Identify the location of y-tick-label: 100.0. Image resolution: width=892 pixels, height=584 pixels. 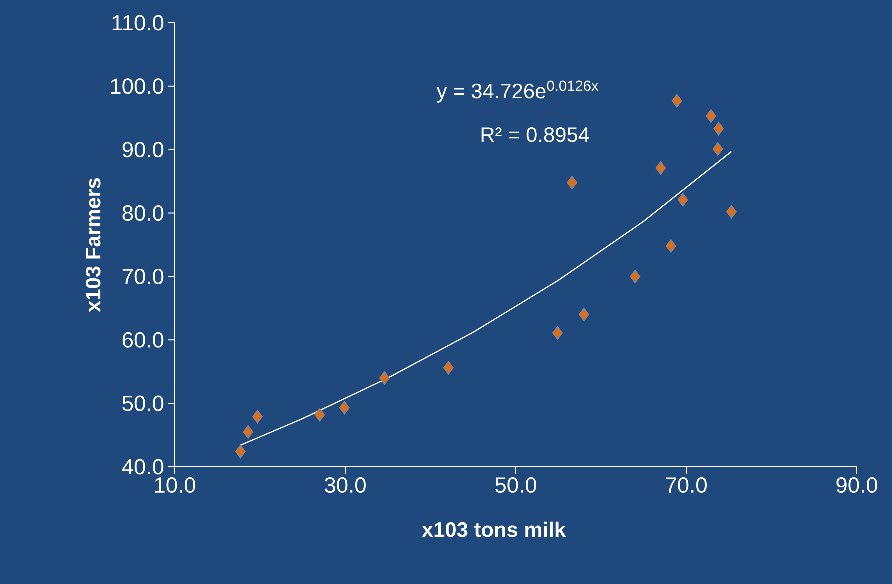
(137, 86).